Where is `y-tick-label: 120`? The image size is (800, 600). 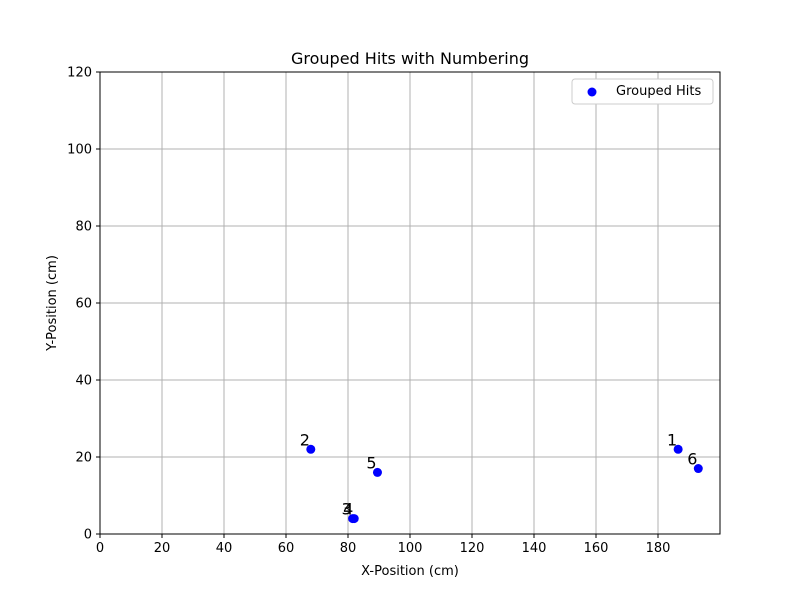
y-tick-label: 120 is located at coordinates (79, 73).